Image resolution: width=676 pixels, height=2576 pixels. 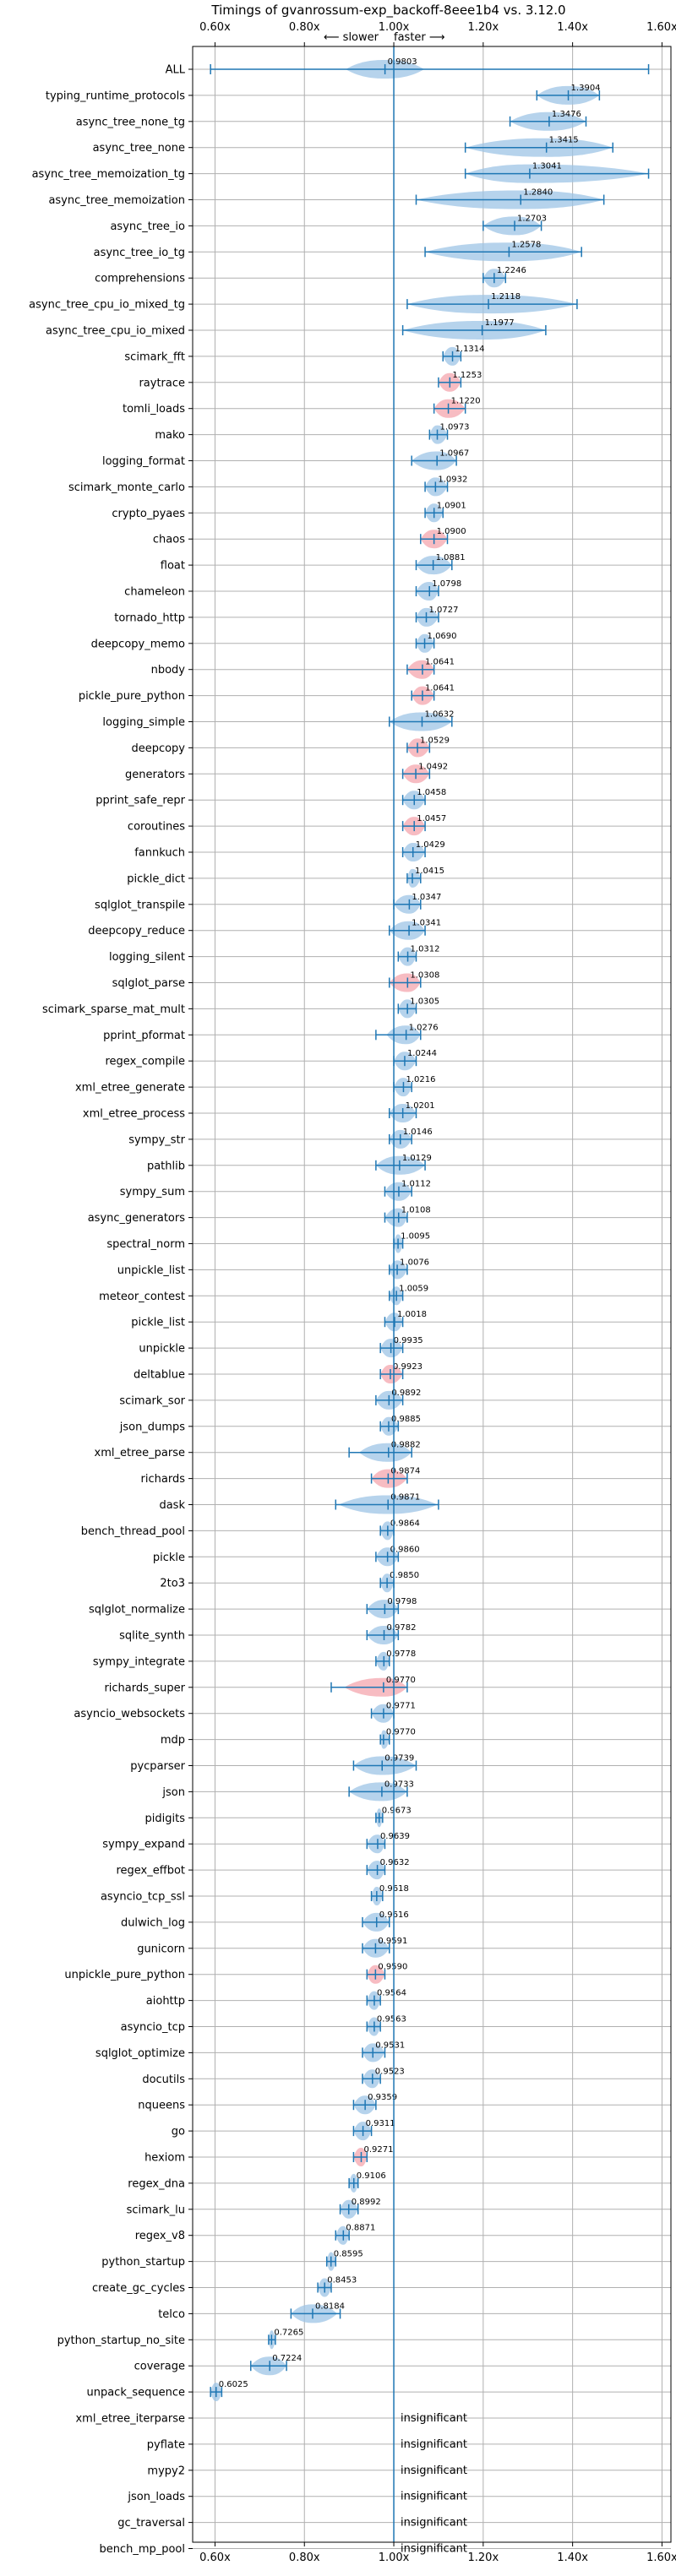 What do you see at coordinates (145, 1062) in the screenshot?
I see `benchmark-label: regex_compile` at bounding box center [145, 1062].